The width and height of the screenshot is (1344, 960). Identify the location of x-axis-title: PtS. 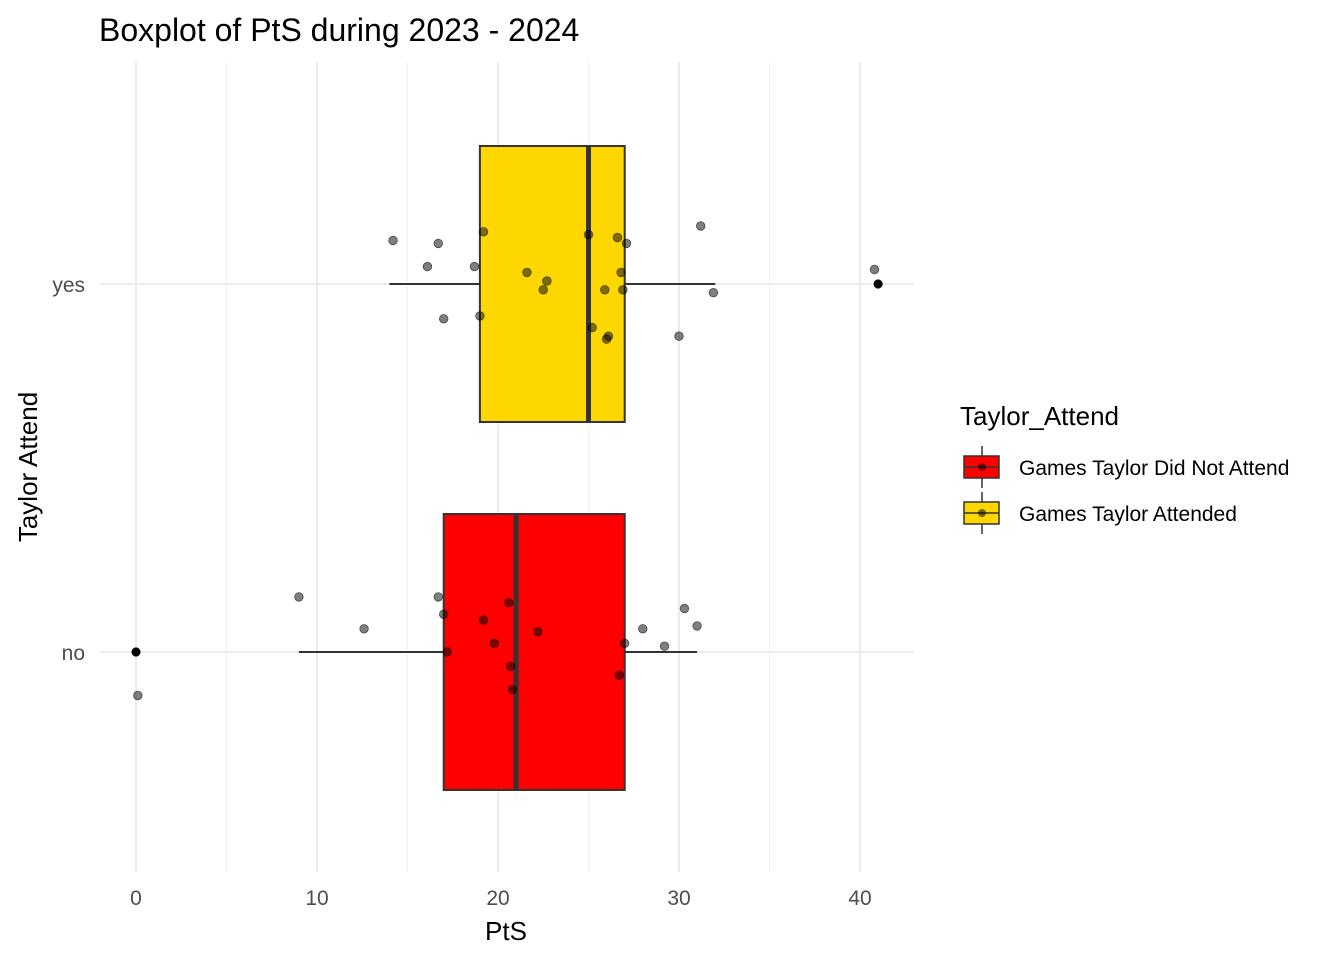
(506, 931).